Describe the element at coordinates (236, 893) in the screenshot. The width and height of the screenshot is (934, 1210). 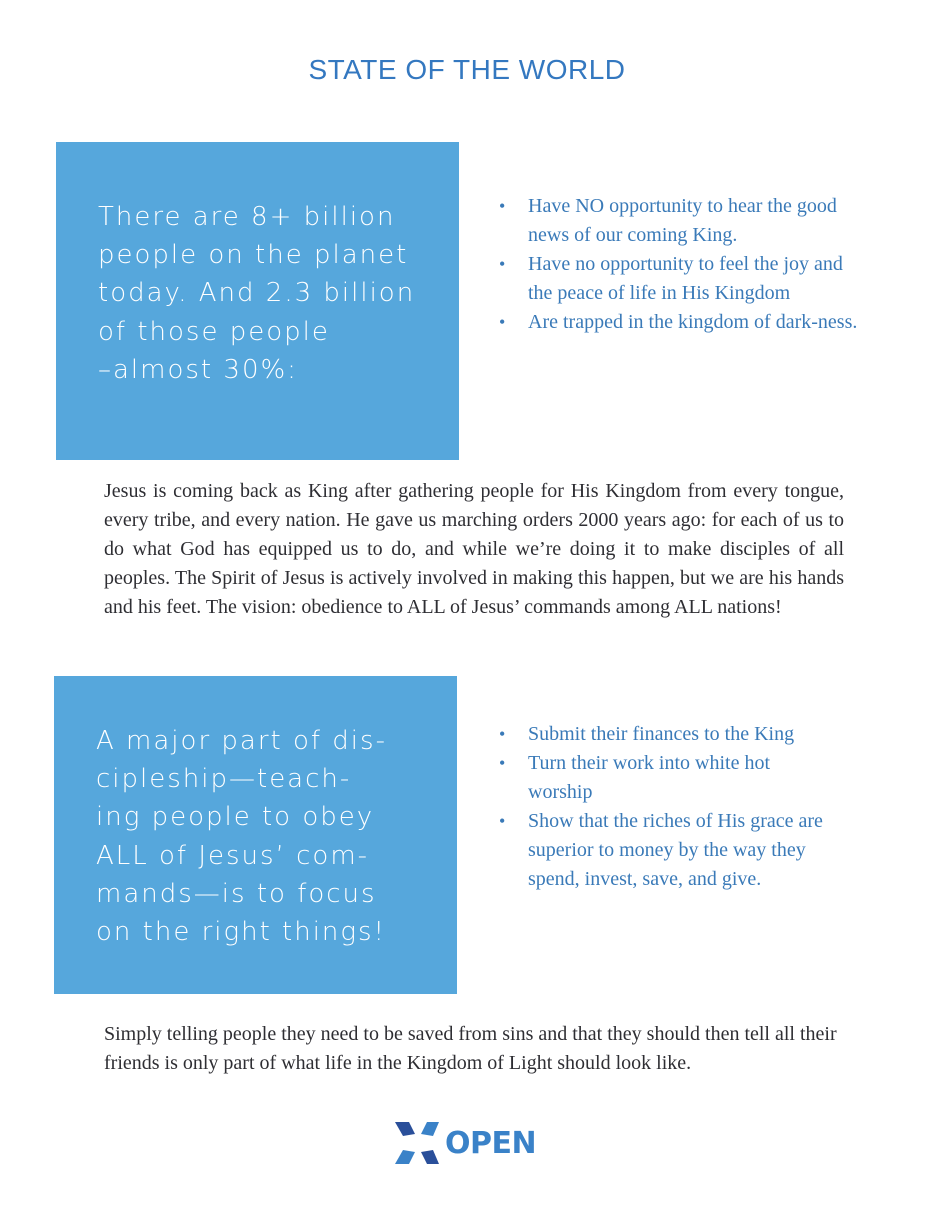
I see `callout-line: mands—is to focus` at that location.